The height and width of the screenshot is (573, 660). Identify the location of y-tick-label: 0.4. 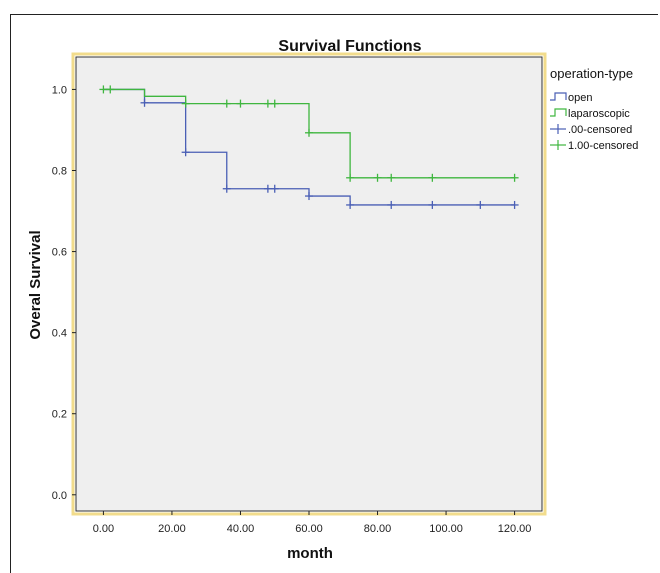
(59, 334).